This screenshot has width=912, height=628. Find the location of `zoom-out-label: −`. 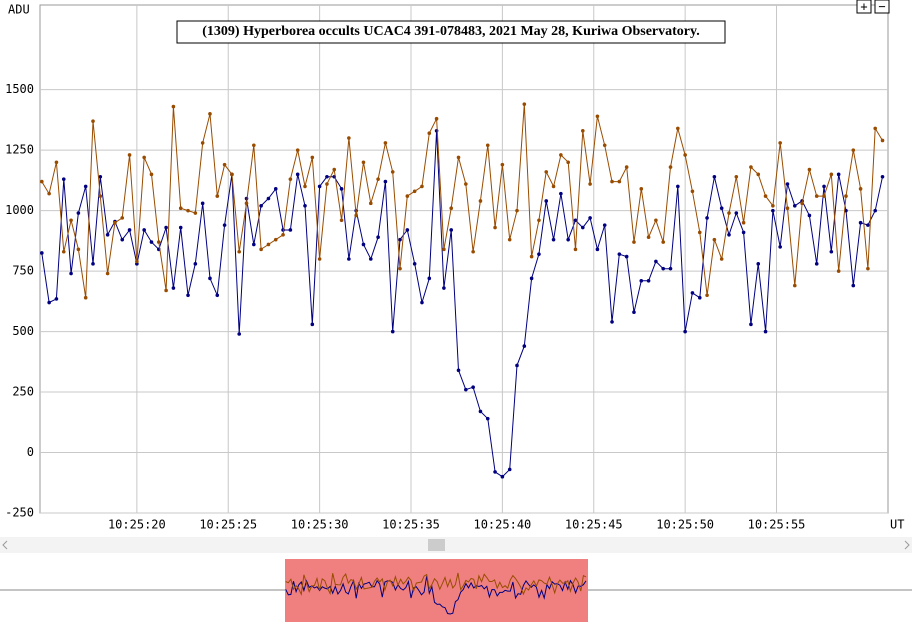

zoom-out-label: − is located at coordinates (881, 7).